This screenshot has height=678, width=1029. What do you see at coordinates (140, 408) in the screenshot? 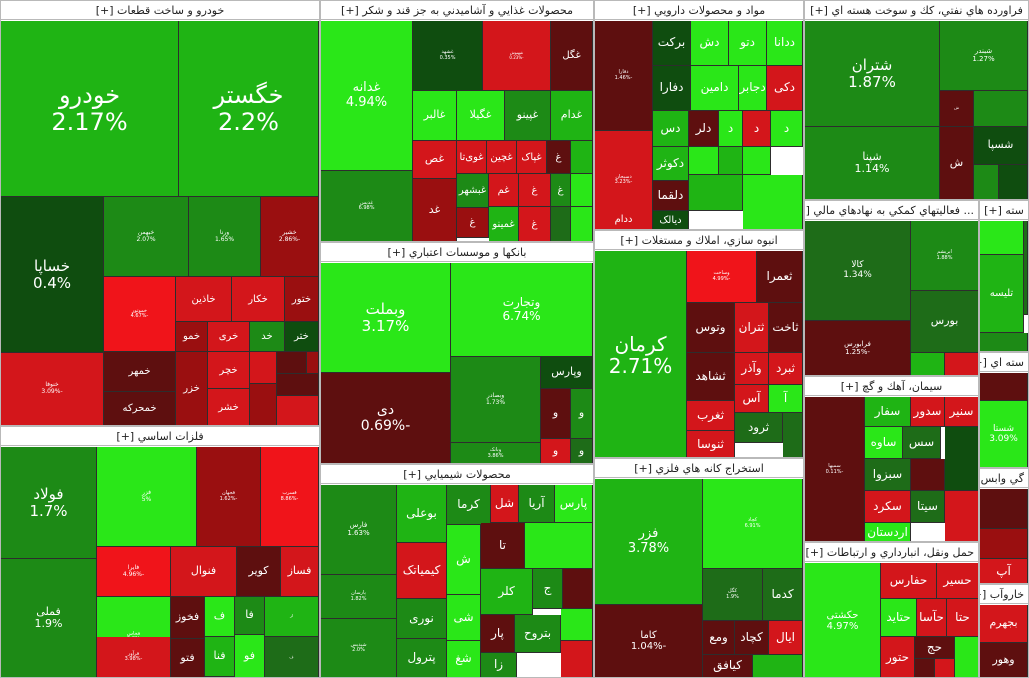
I see `stock-tile: خمحرکه` at bounding box center [140, 408].